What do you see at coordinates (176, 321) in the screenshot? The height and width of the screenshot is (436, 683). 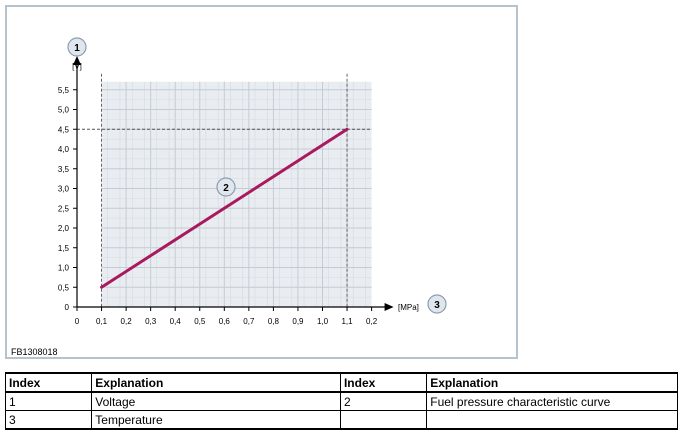 I see `x-tick-label: 0,4` at bounding box center [176, 321].